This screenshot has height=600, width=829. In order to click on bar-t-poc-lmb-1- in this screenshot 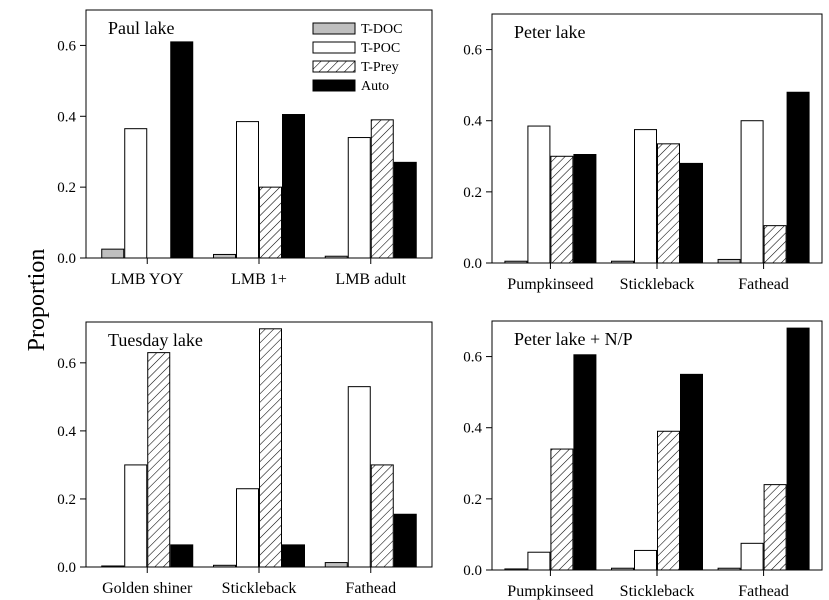, I will do `click(247, 190)`.